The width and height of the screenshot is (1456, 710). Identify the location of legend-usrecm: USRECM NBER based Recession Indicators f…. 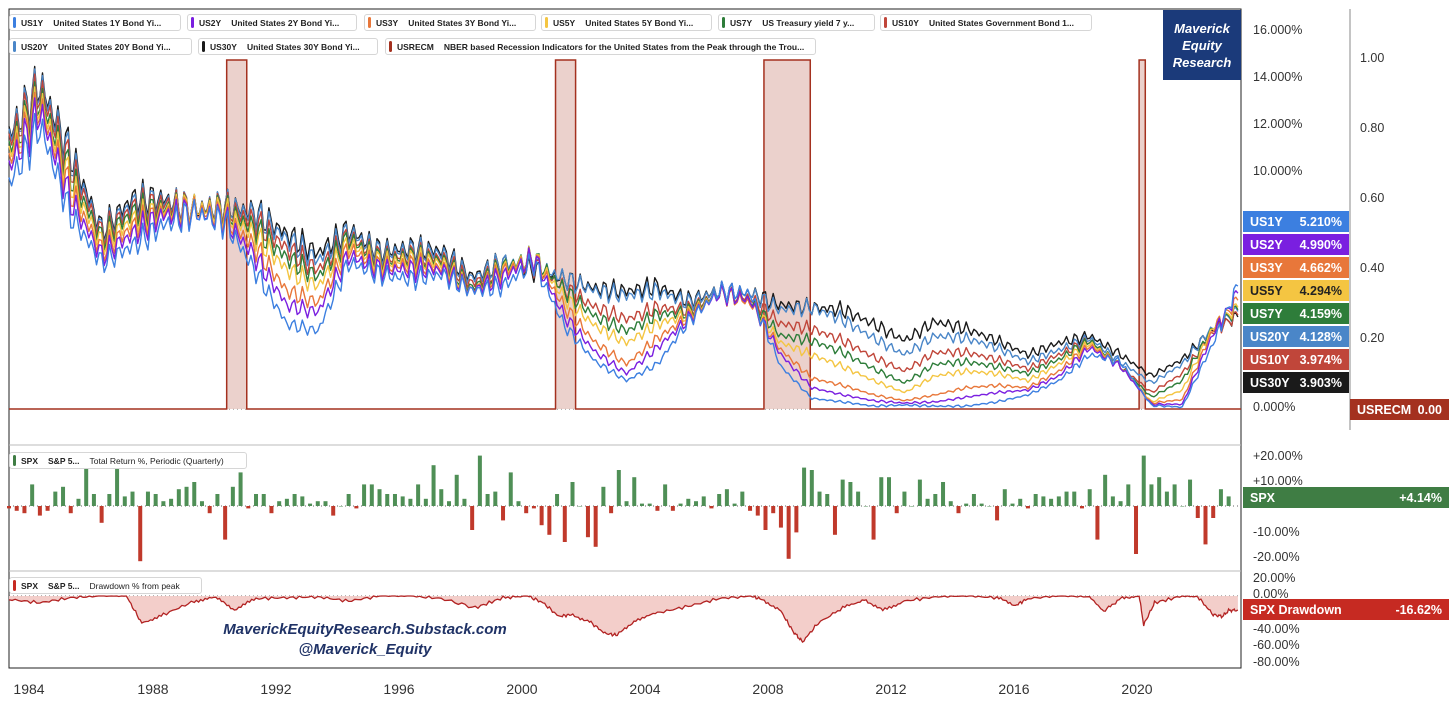
(600, 46).